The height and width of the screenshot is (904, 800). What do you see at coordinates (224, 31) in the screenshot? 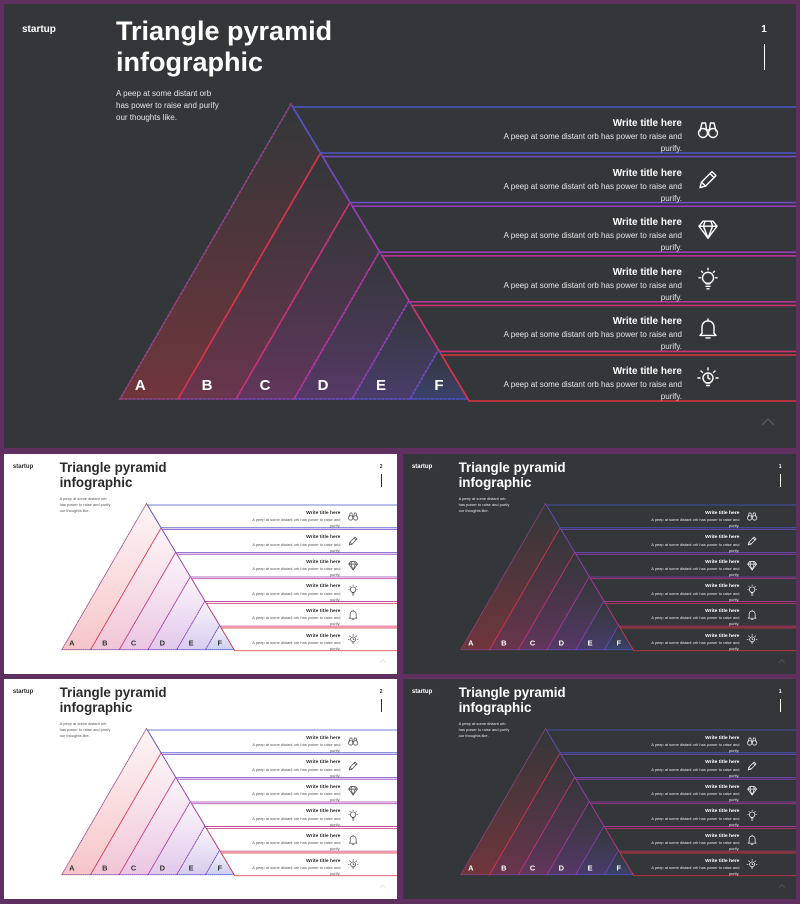
I see `title-line-1: Triangle pyramid` at bounding box center [224, 31].